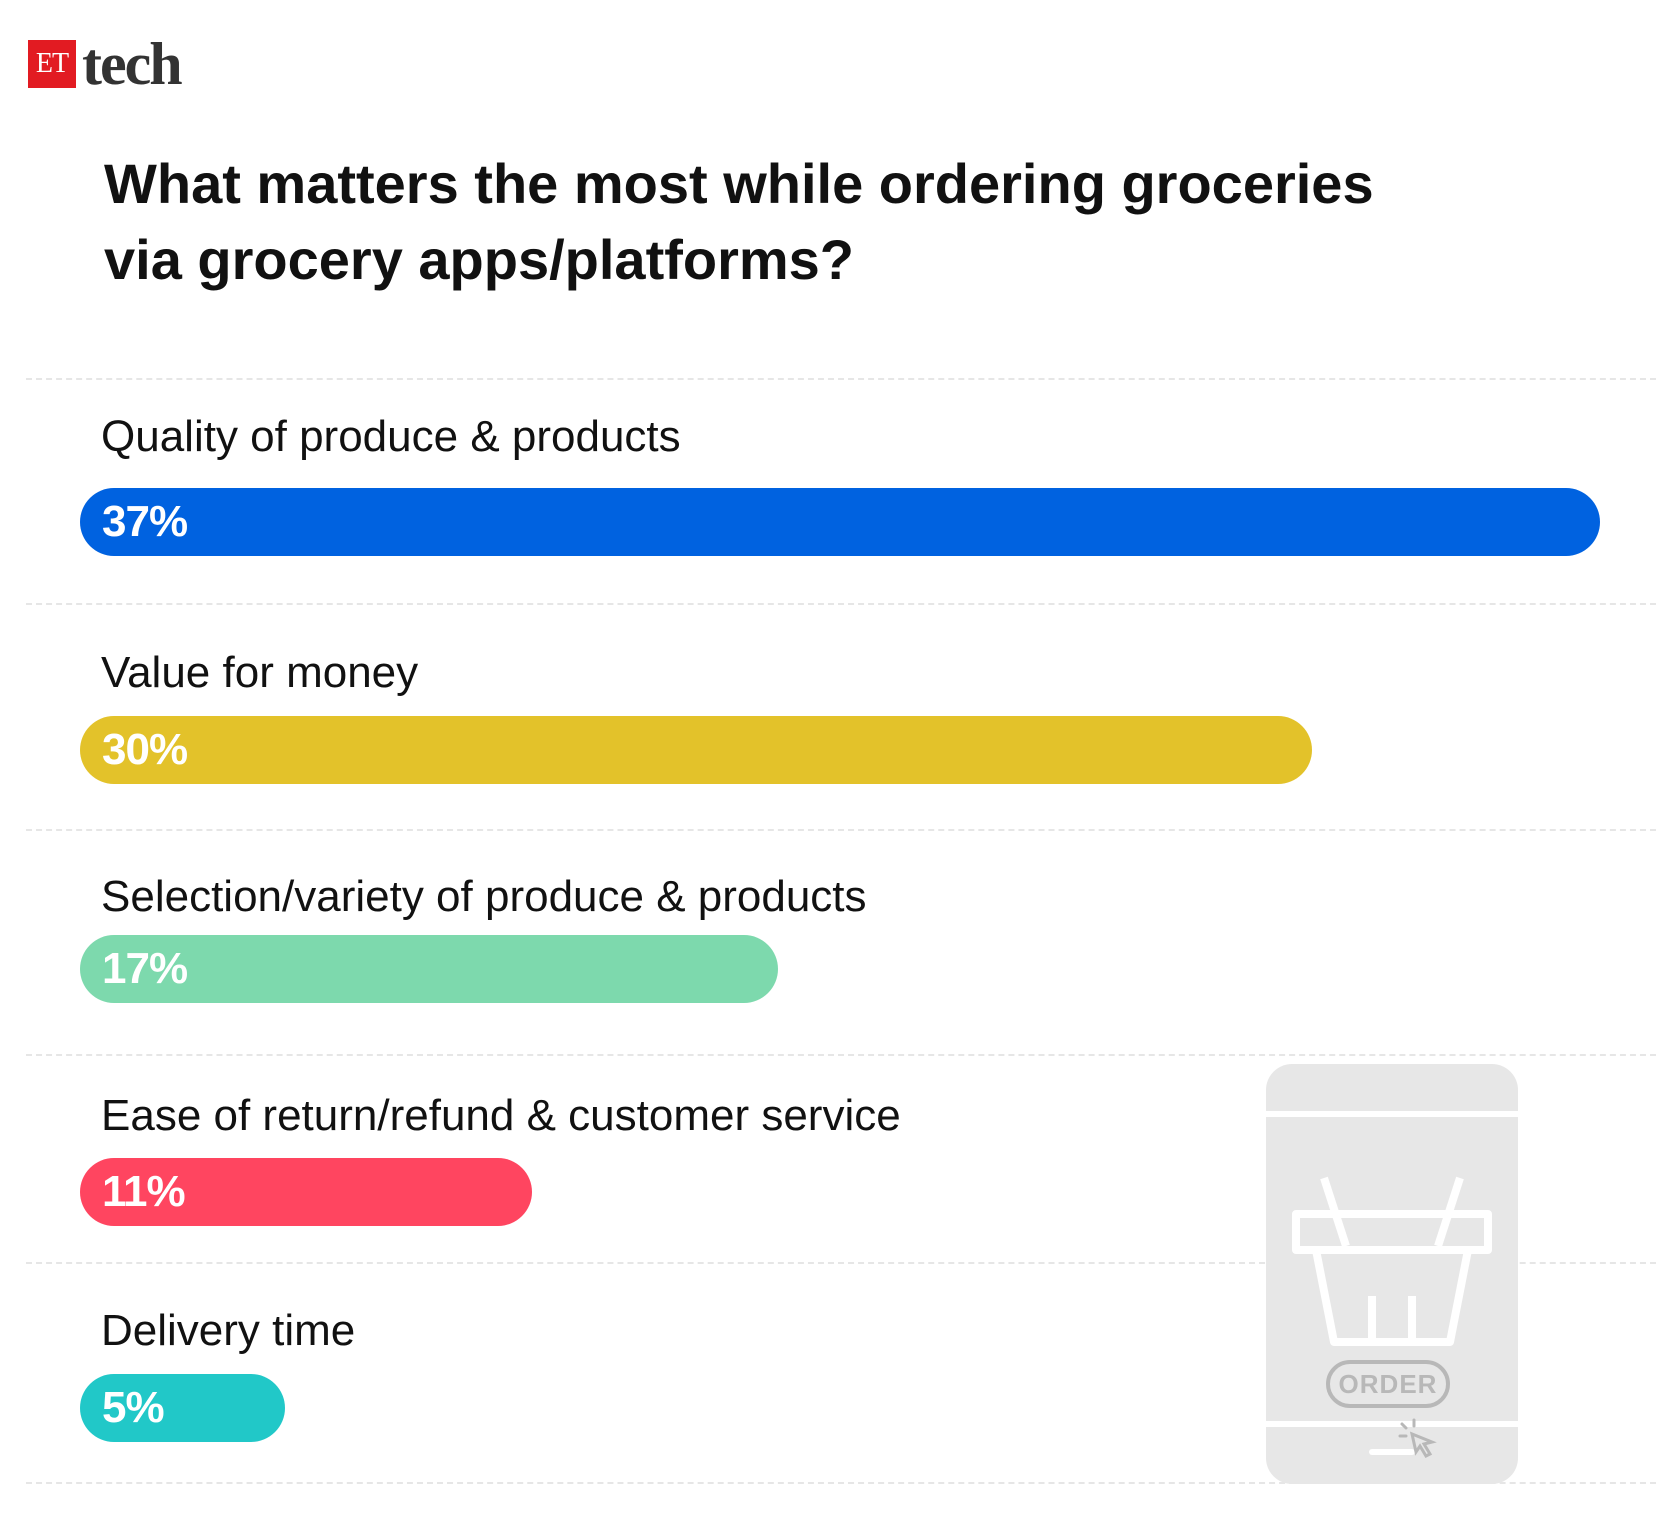  I want to click on bar: 30%, so click(696, 750).